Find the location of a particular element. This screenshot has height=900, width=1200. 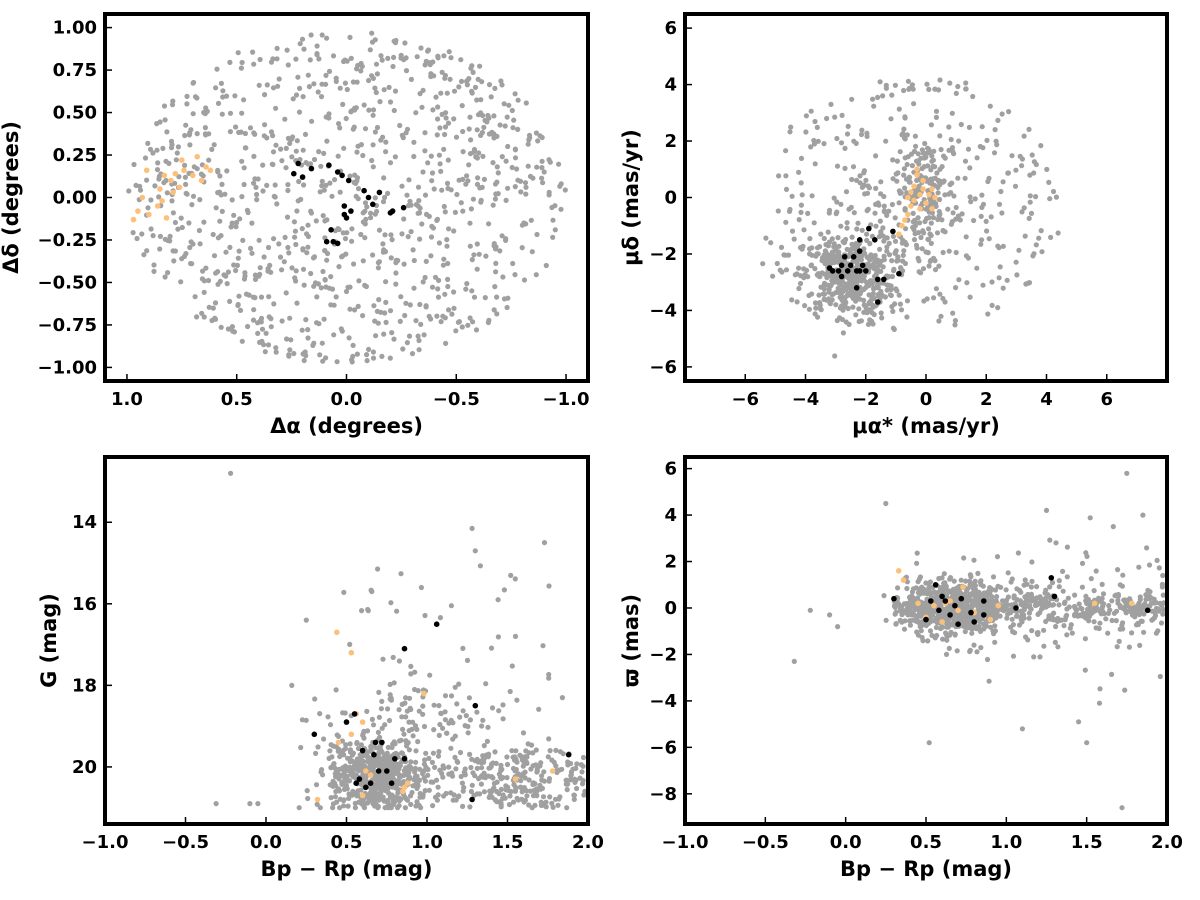

y-tick-label: 0 is located at coordinates (670, 608).